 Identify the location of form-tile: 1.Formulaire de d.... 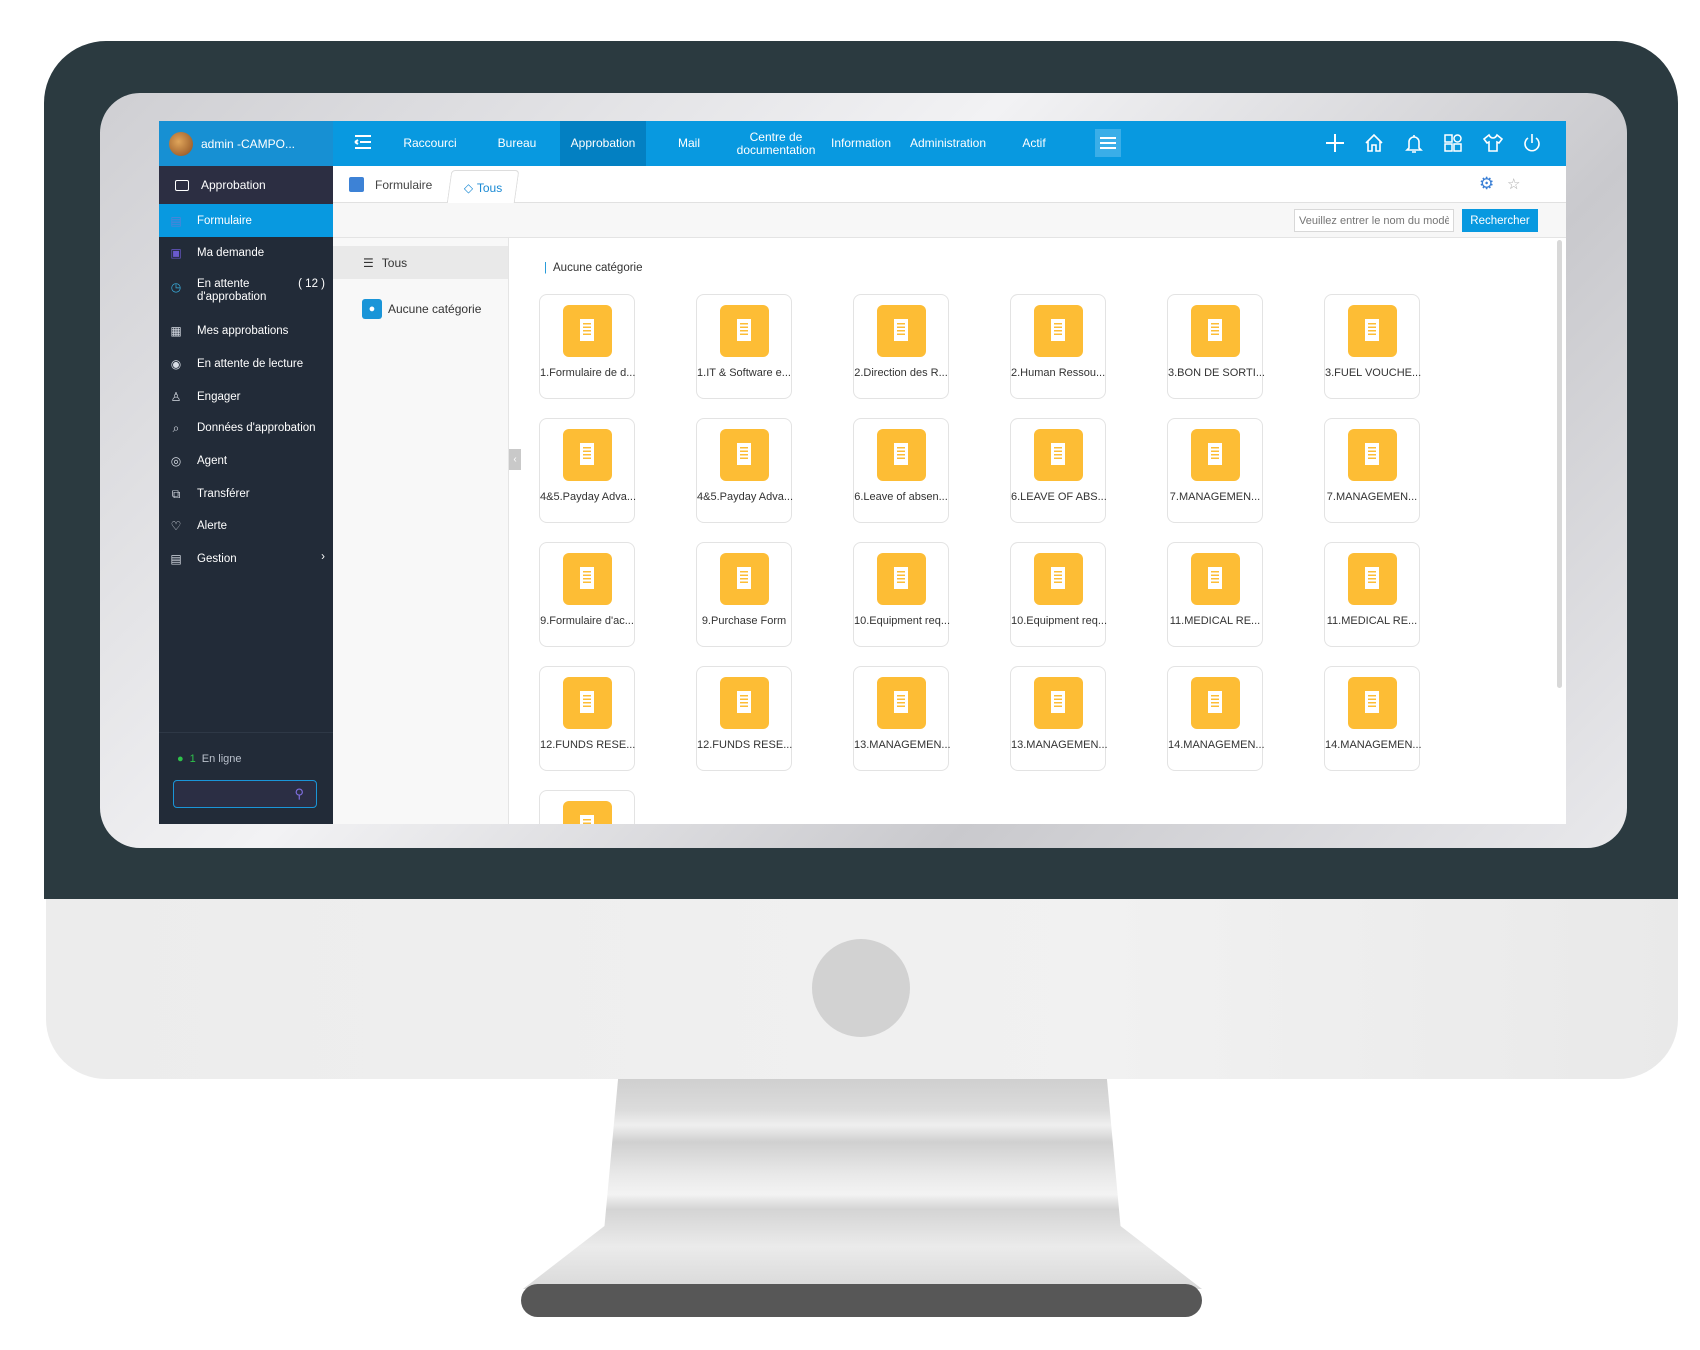
(587, 346).